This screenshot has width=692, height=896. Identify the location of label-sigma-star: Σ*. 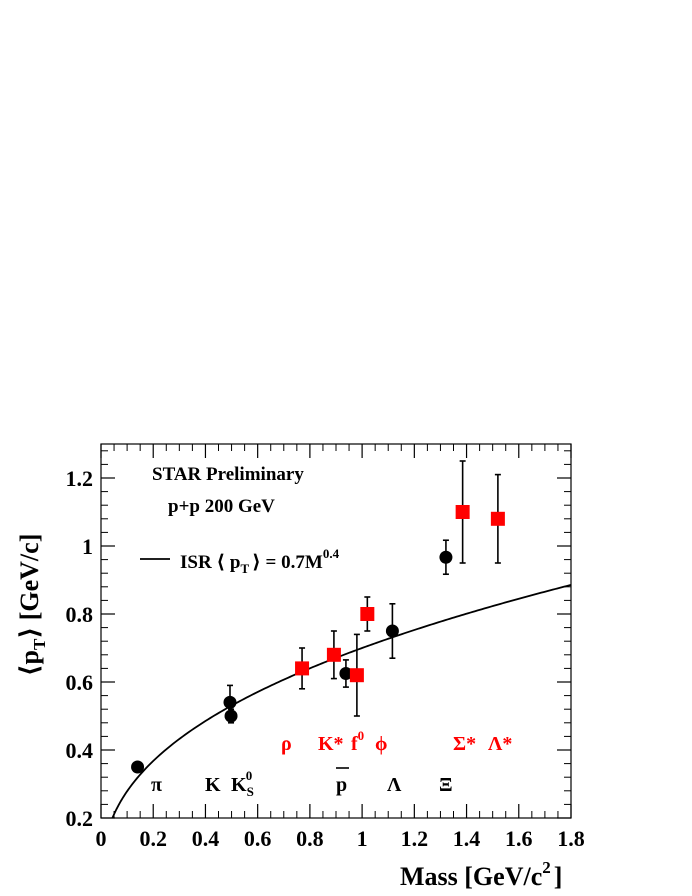
(464, 744).